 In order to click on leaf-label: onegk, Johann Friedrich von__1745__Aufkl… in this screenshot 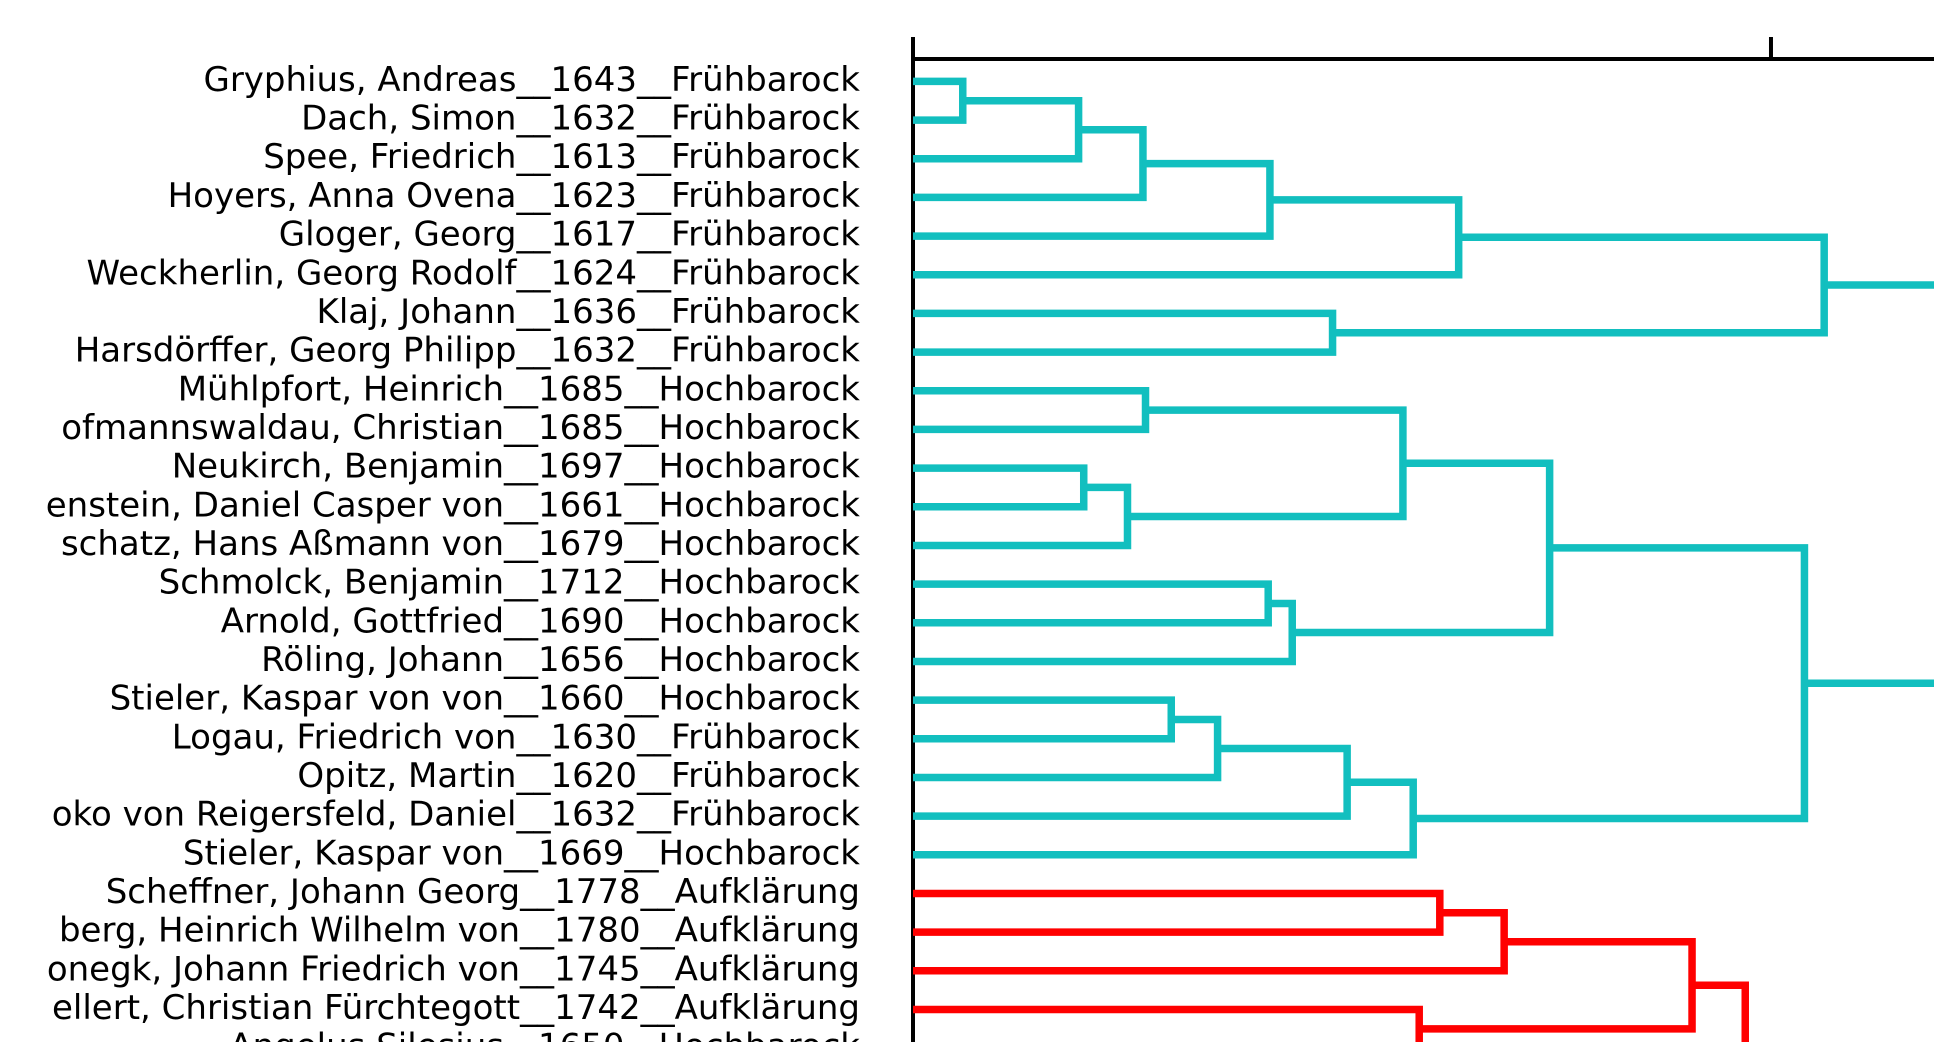, I will do `click(453, 969)`.